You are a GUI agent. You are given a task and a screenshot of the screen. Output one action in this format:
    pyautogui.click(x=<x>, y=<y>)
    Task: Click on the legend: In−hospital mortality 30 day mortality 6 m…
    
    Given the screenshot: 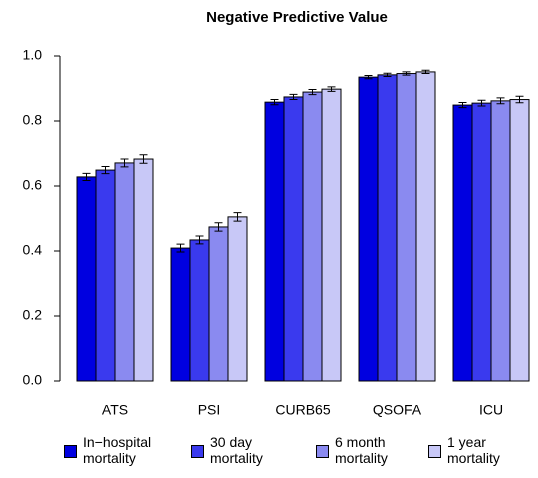 What is the action you would take?
    pyautogui.click(x=269, y=454)
    